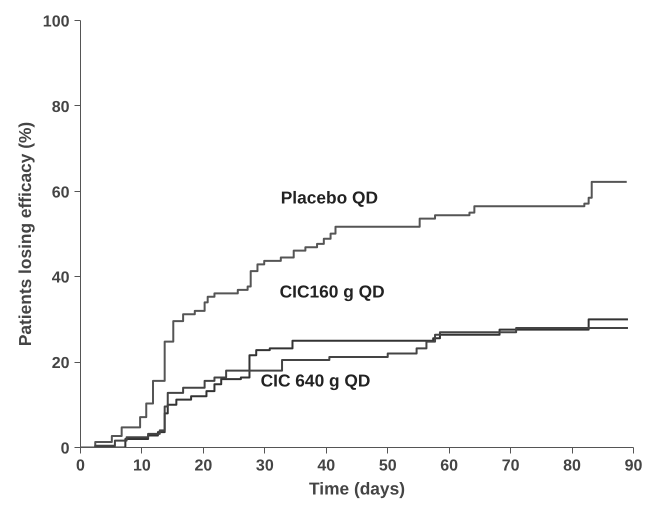 Image resolution: width=653 pixels, height=507 pixels. Describe the element at coordinates (61, 107) in the screenshot. I see `y-tick-label: 80` at that location.